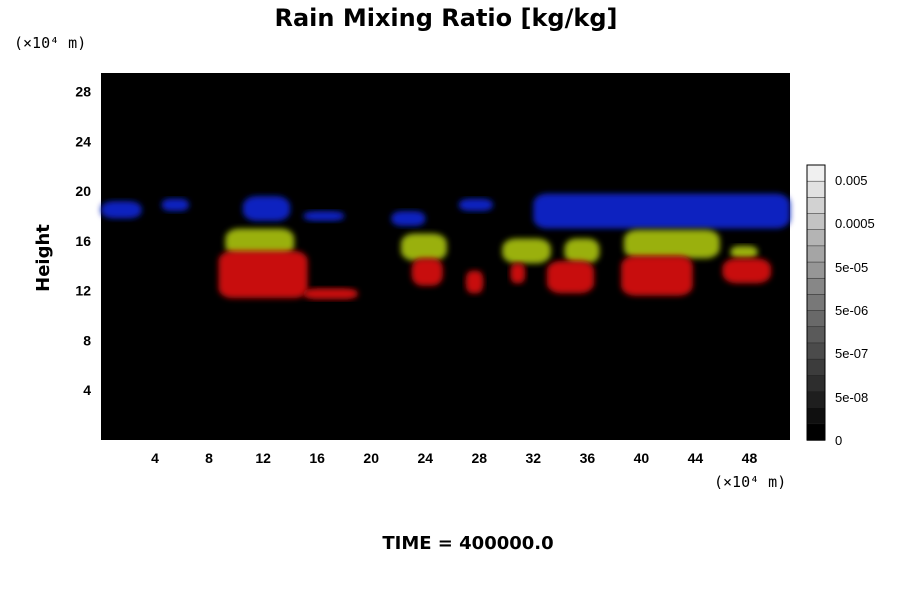 Image resolution: width=900 pixels, height=600 pixels. Describe the element at coordinates (750, 458) in the screenshot. I see `x-tick-label: 48` at that location.